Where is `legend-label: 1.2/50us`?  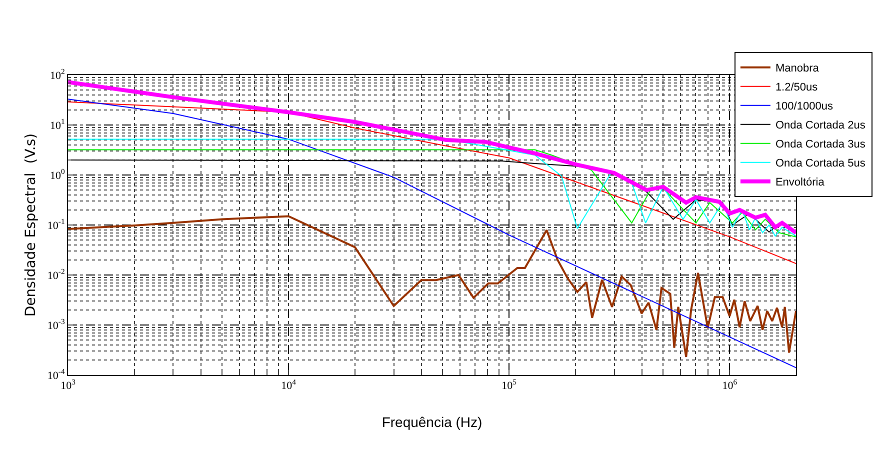
legend-label: 1.2/50us is located at coordinates (796, 88).